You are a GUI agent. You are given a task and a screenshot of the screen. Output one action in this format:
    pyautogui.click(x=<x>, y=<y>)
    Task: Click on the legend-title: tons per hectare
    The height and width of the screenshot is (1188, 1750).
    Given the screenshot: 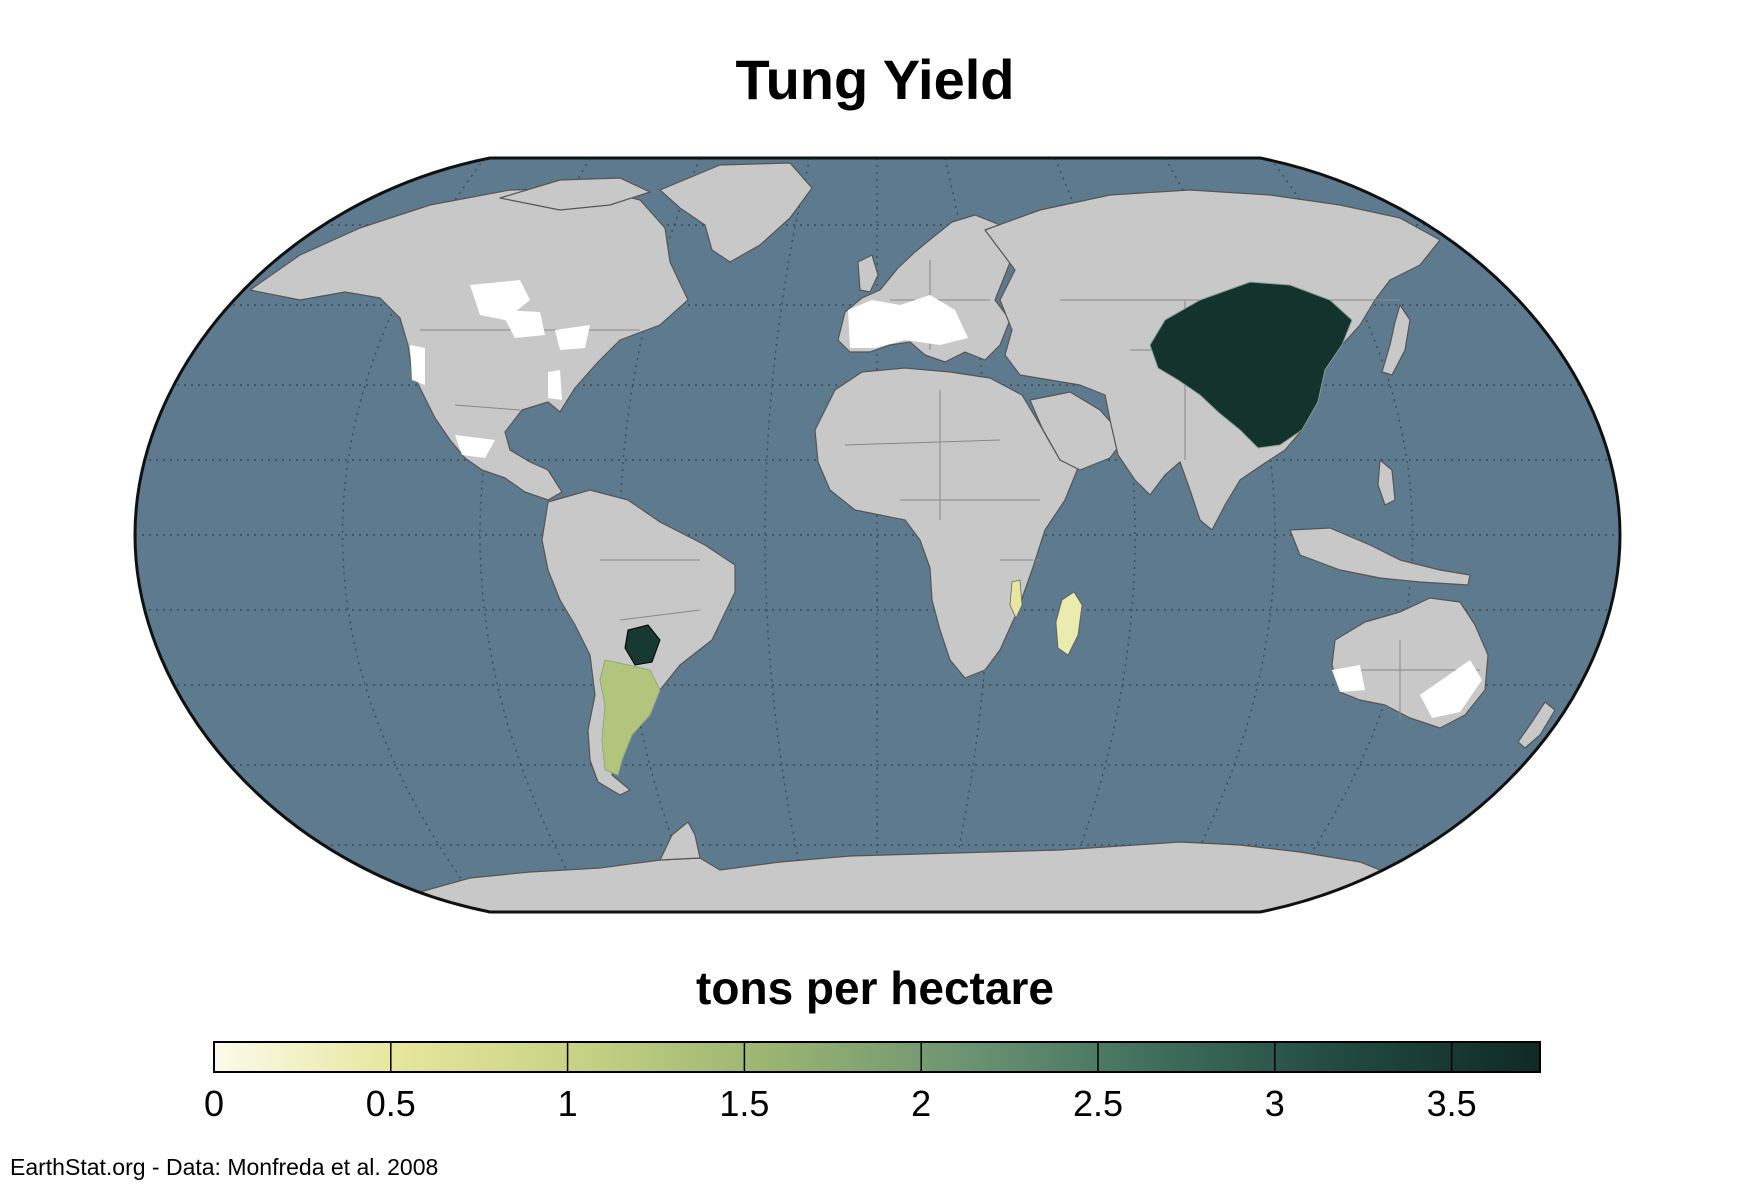 What is the action you would take?
    pyautogui.click(x=875, y=988)
    